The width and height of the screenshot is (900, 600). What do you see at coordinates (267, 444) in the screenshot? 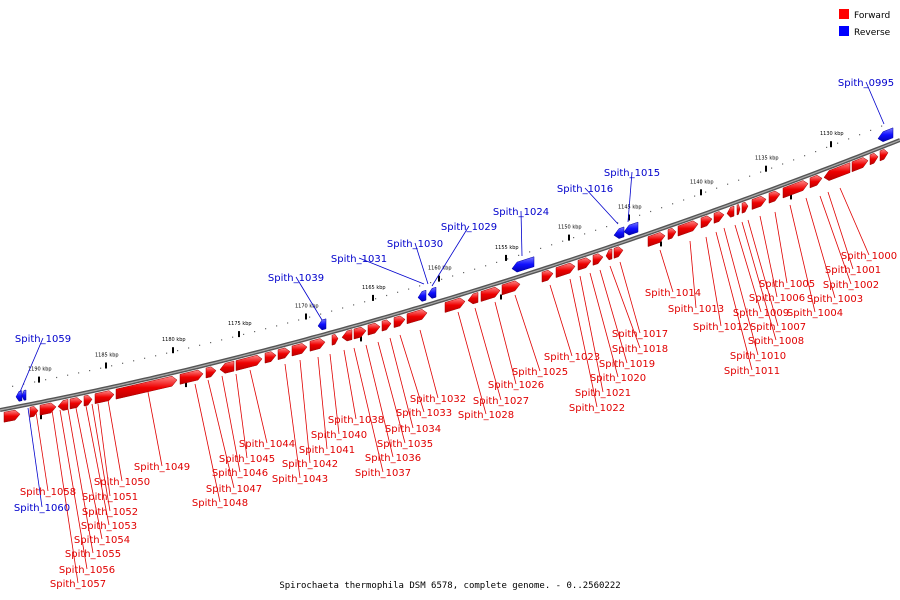
I see `forward-gene-label: Spith_1044` at bounding box center [267, 444].